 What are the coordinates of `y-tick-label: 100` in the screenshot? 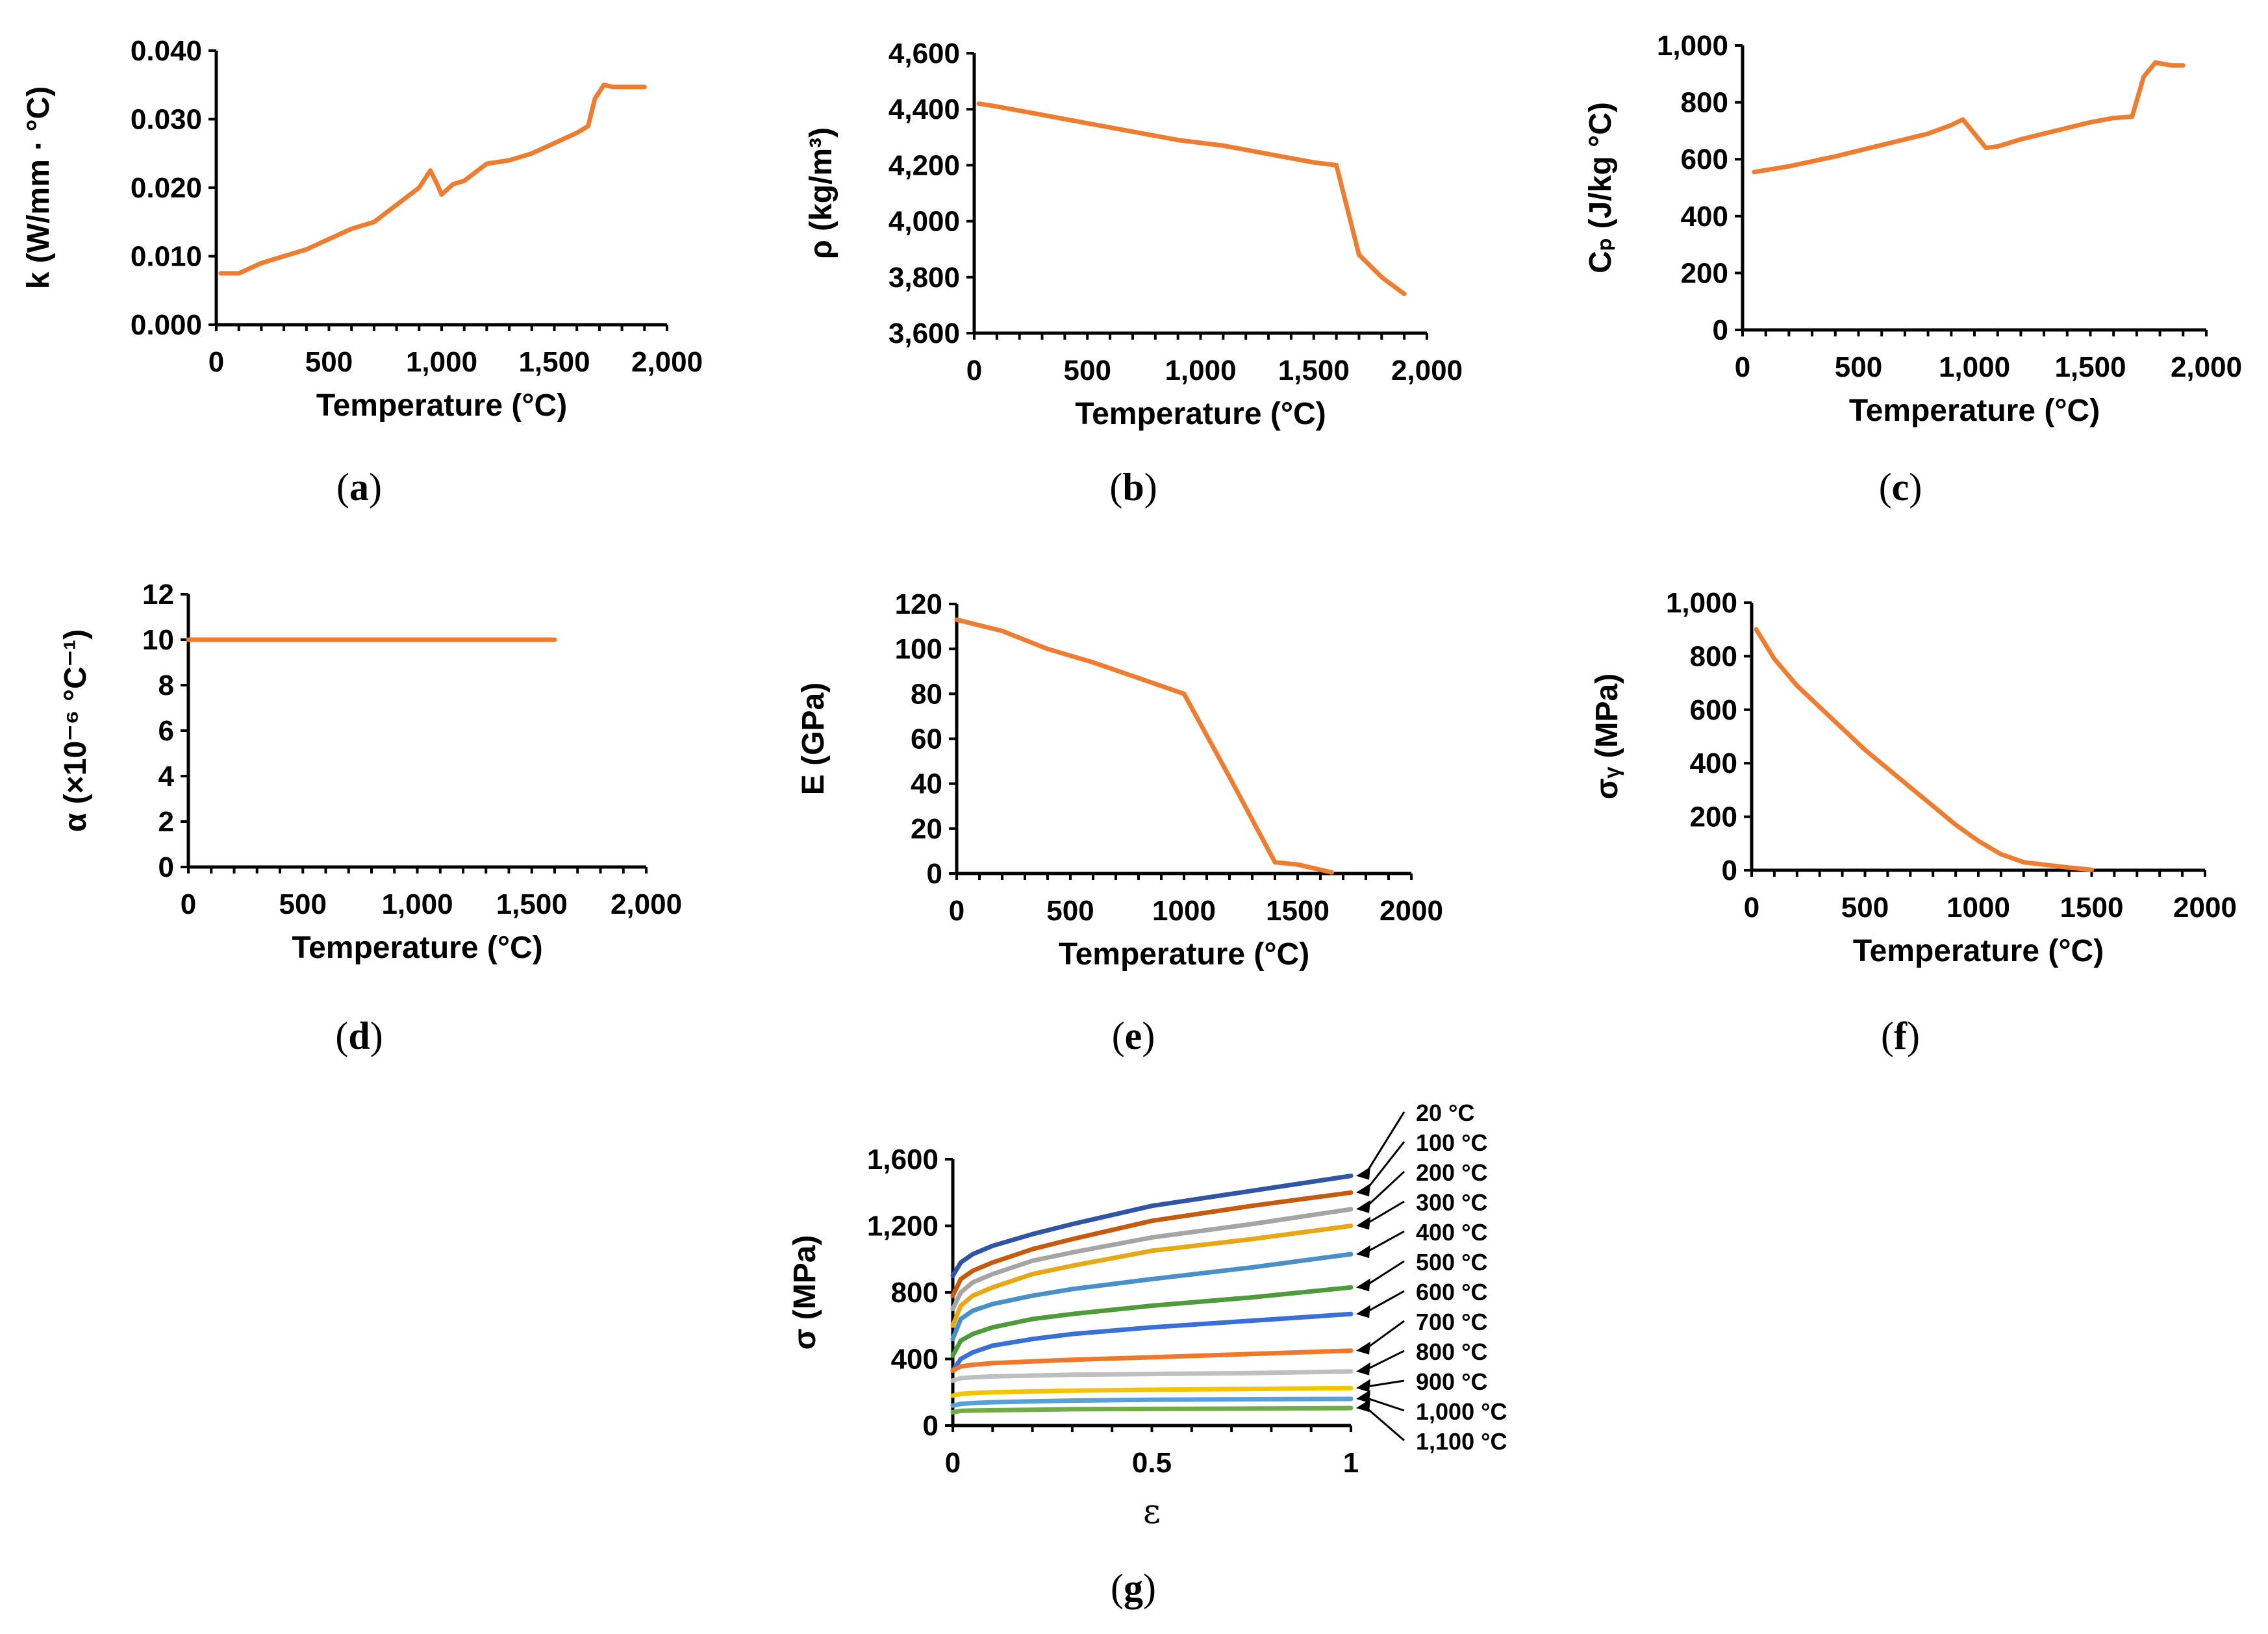 It's located at (919, 649).